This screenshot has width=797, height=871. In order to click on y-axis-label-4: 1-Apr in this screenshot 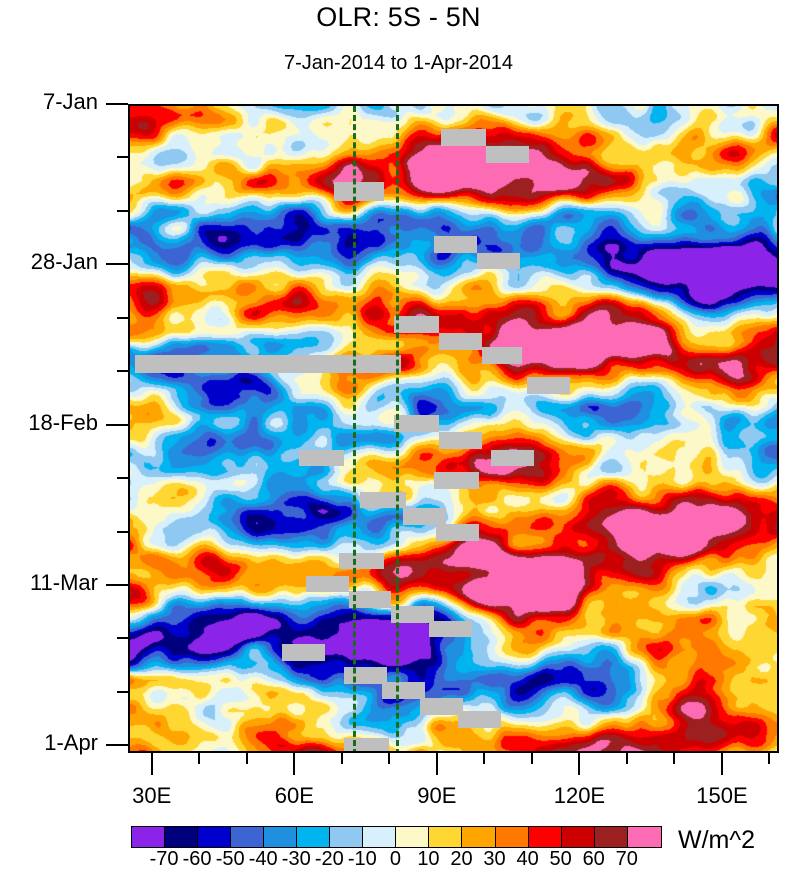, I will do `click(71, 743)`.